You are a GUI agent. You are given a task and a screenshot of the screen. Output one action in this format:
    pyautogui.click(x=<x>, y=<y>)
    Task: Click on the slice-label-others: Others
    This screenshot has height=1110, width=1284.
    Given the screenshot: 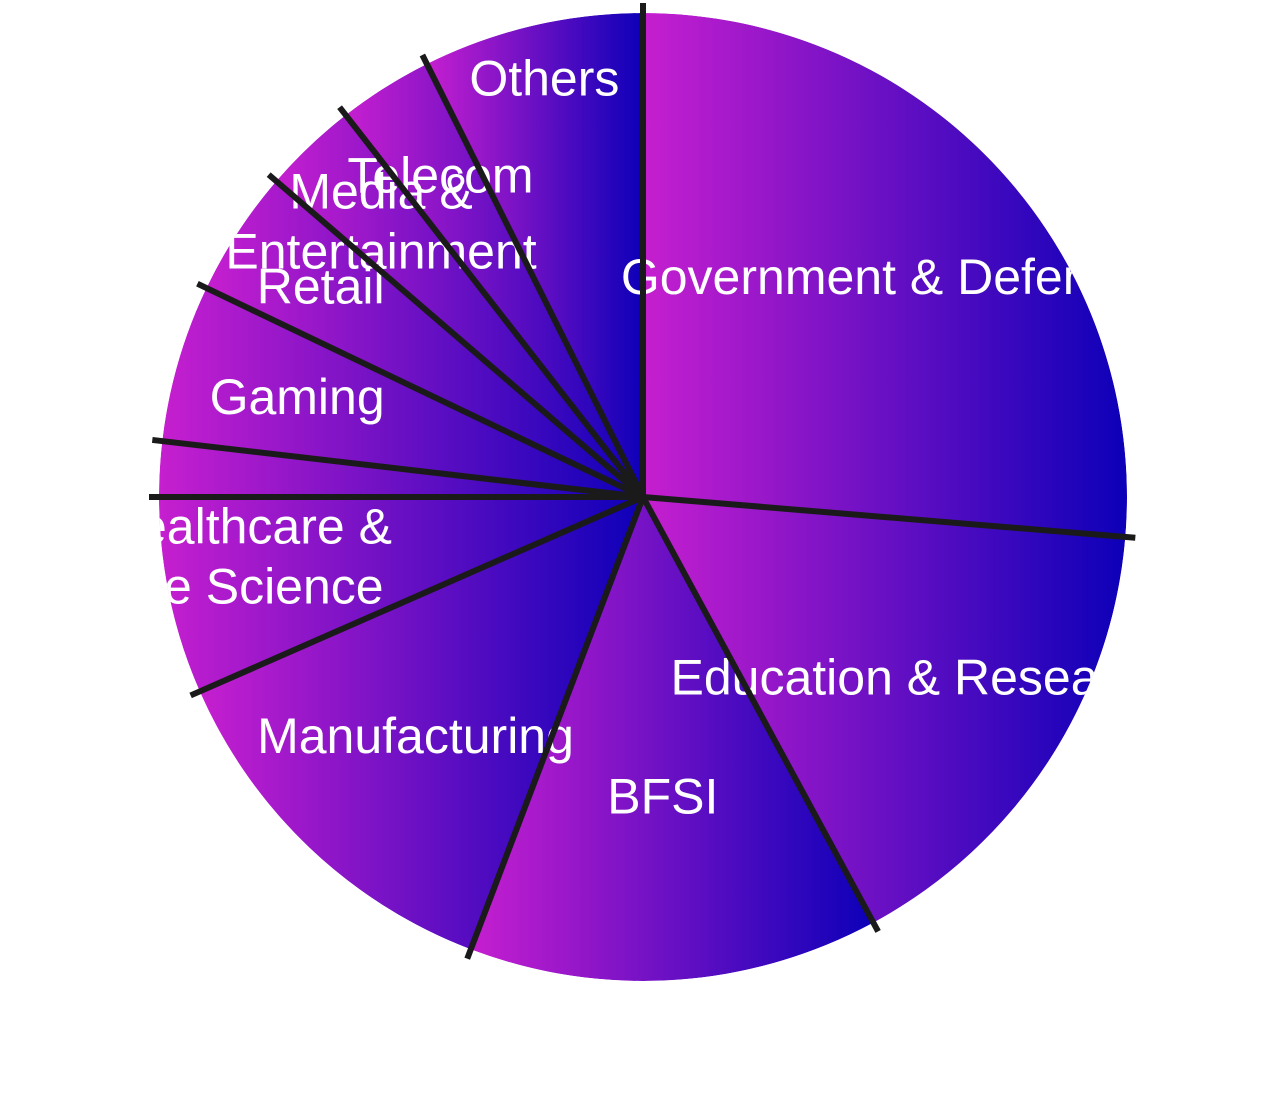 What is the action you would take?
    pyautogui.click(x=544, y=78)
    